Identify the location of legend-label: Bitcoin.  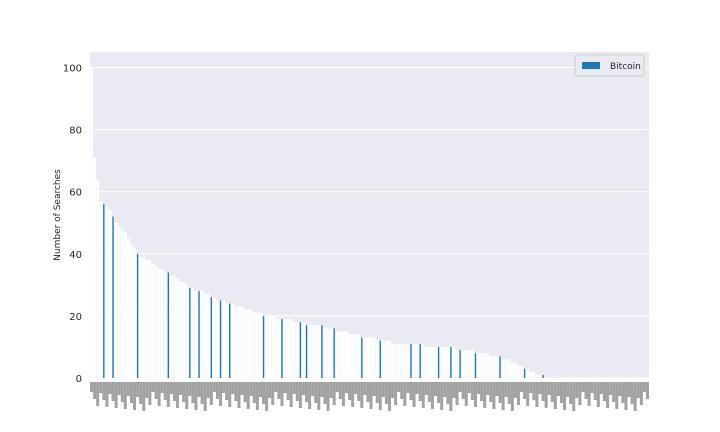
(625, 67).